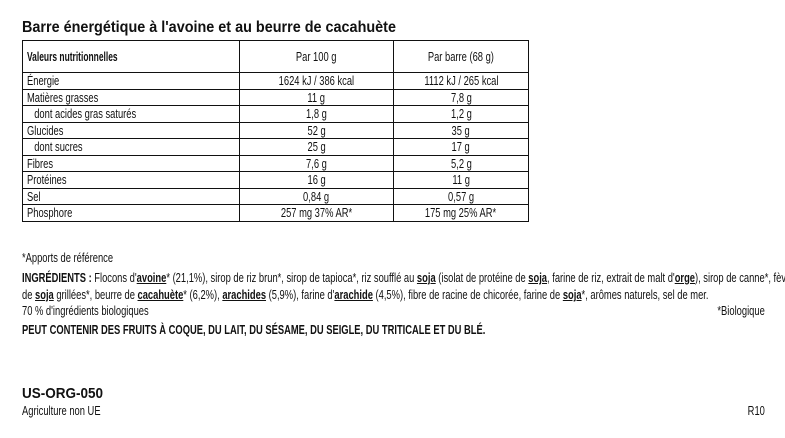  What do you see at coordinates (461, 130) in the screenshot?
I see `nutrient-value: 35 g` at bounding box center [461, 130].